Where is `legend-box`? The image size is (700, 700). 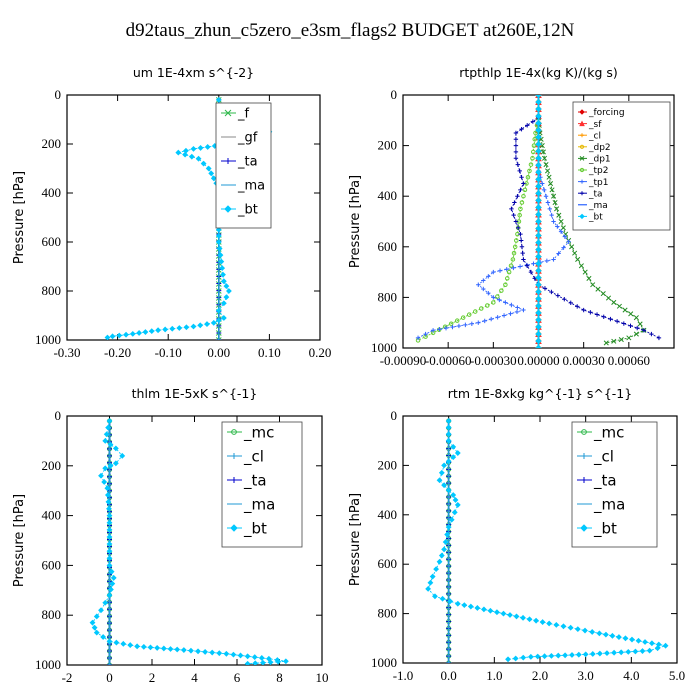
legend-box is located at coordinates (243, 165).